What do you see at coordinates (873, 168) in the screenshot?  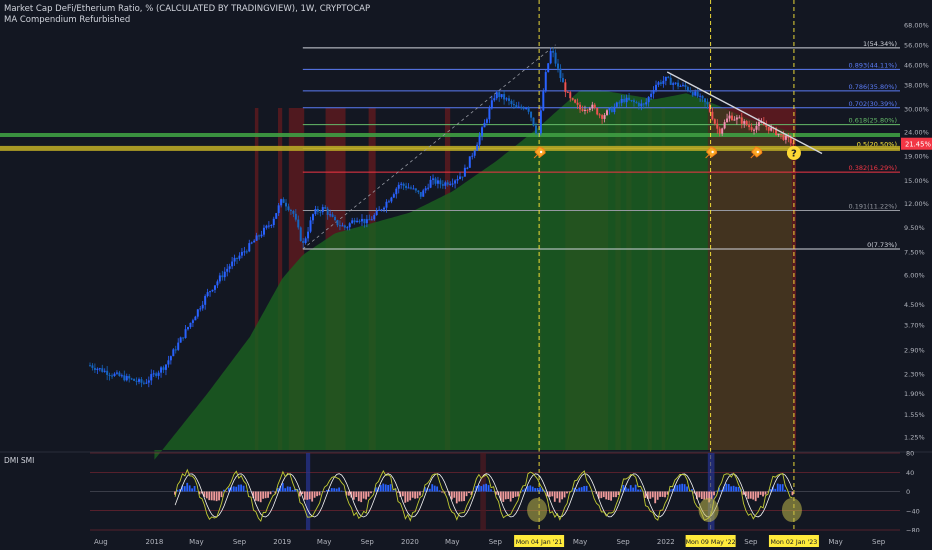 I see `fib-label: 0.382(16.29%)` at bounding box center [873, 168].